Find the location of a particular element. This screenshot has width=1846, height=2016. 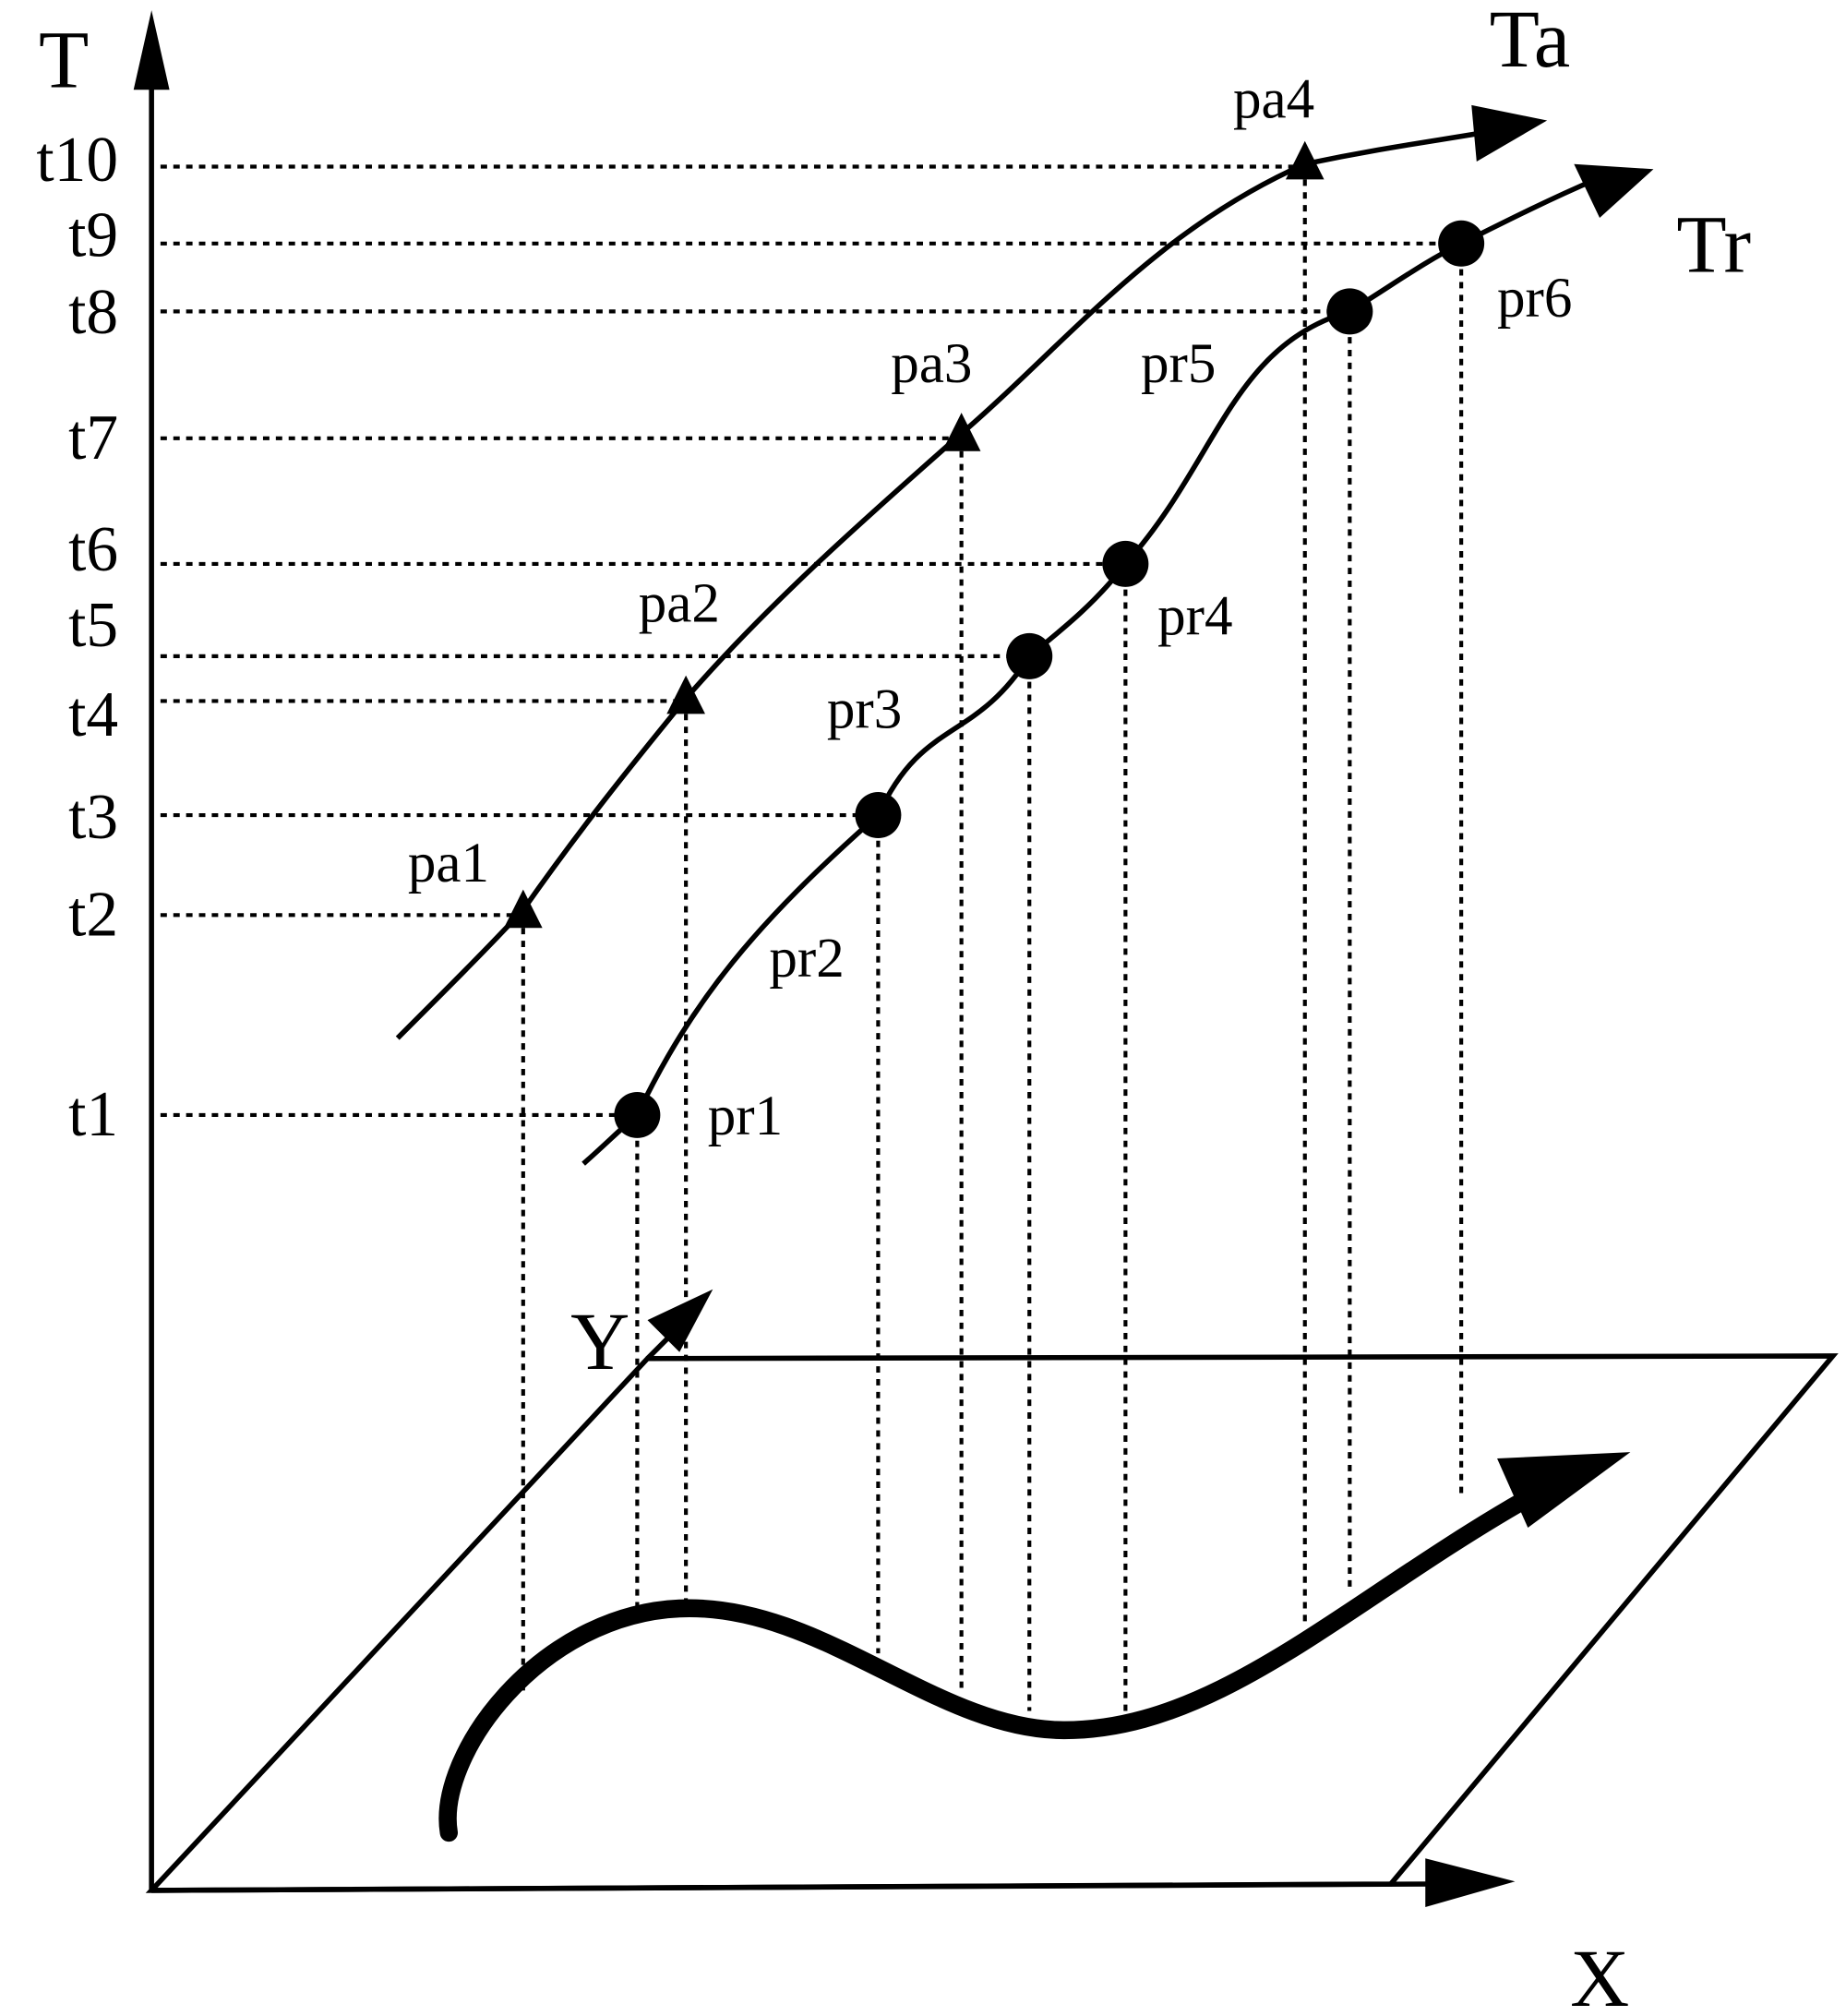

t-axis-label: T is located at coordinates (64, 60).